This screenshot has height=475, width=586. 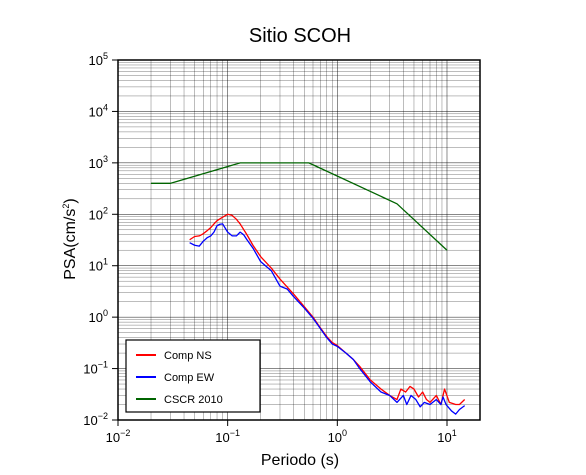 I want to click on y-tick-label: 10⁻², so click(x=95, y=419).